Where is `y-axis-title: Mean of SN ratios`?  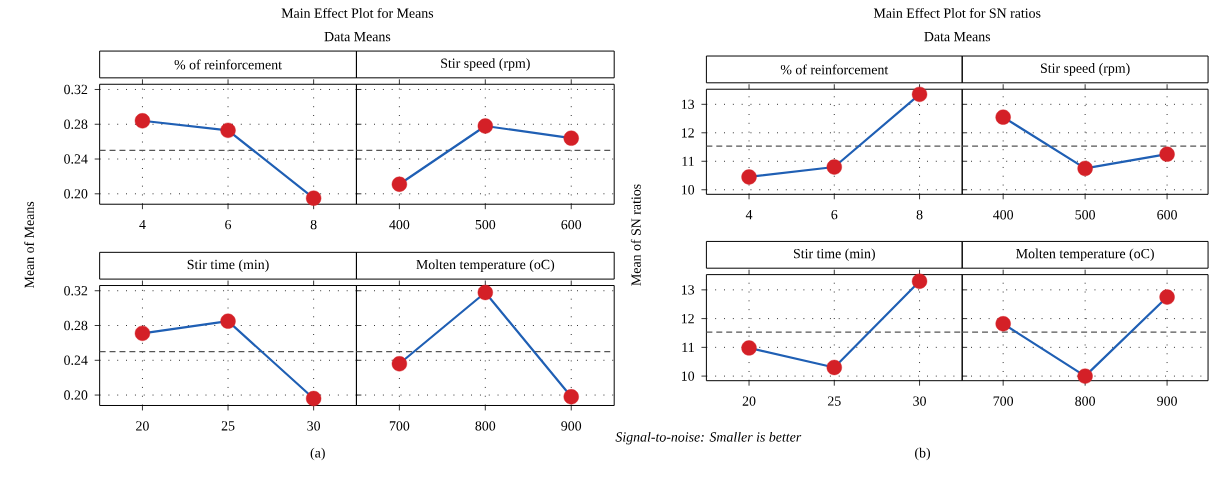 y-axis-title: Mean of SN ratios is located at coordinates (635, 235).